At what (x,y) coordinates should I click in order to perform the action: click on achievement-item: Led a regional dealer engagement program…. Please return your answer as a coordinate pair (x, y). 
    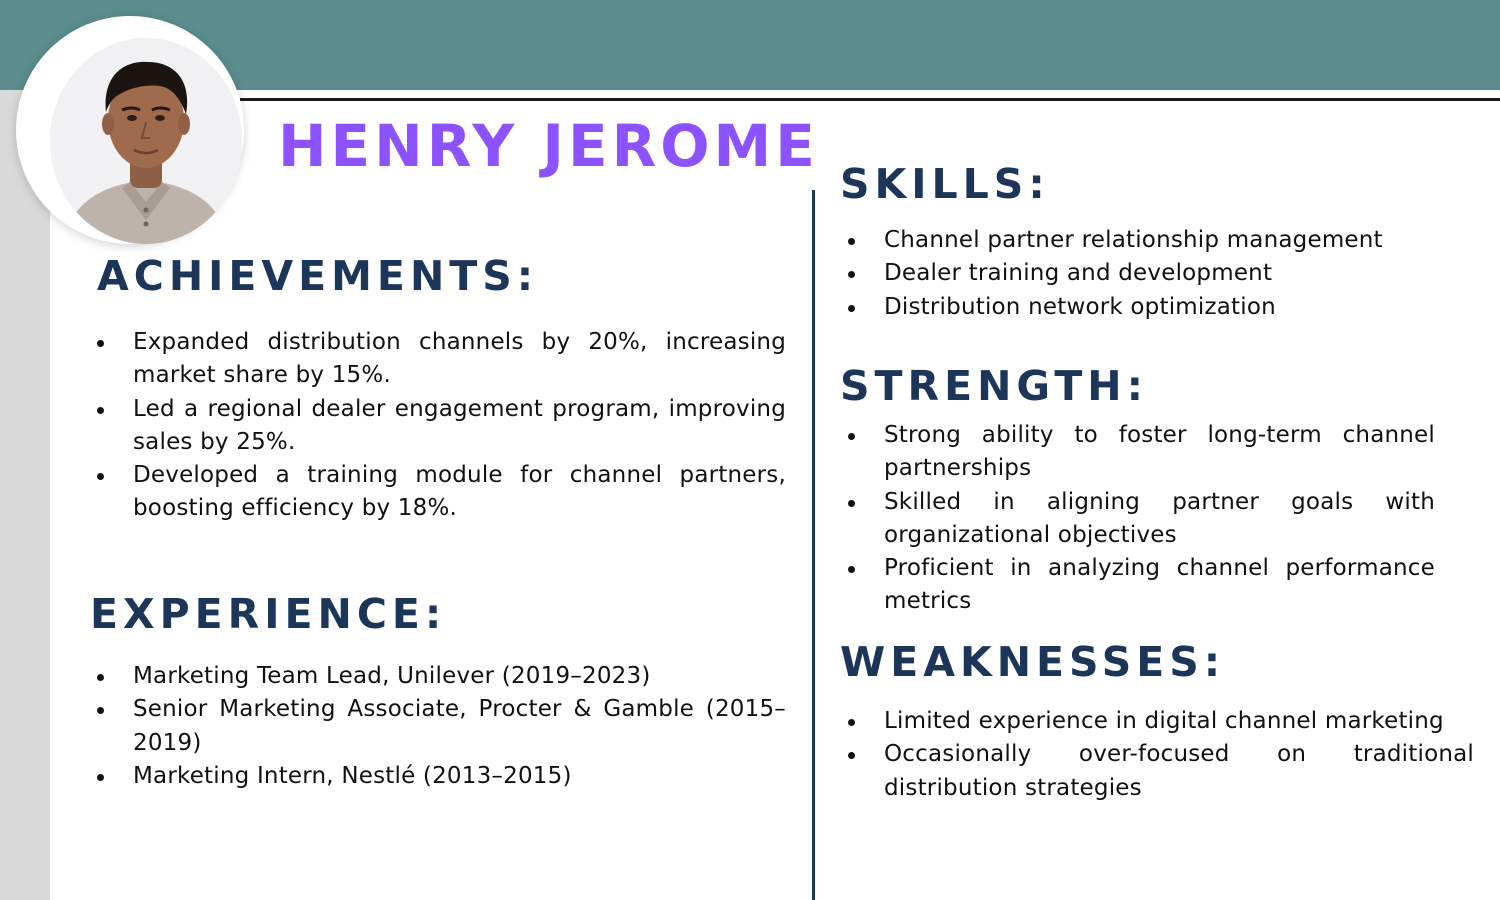
    Looking at the image, I should click on (439, 426).